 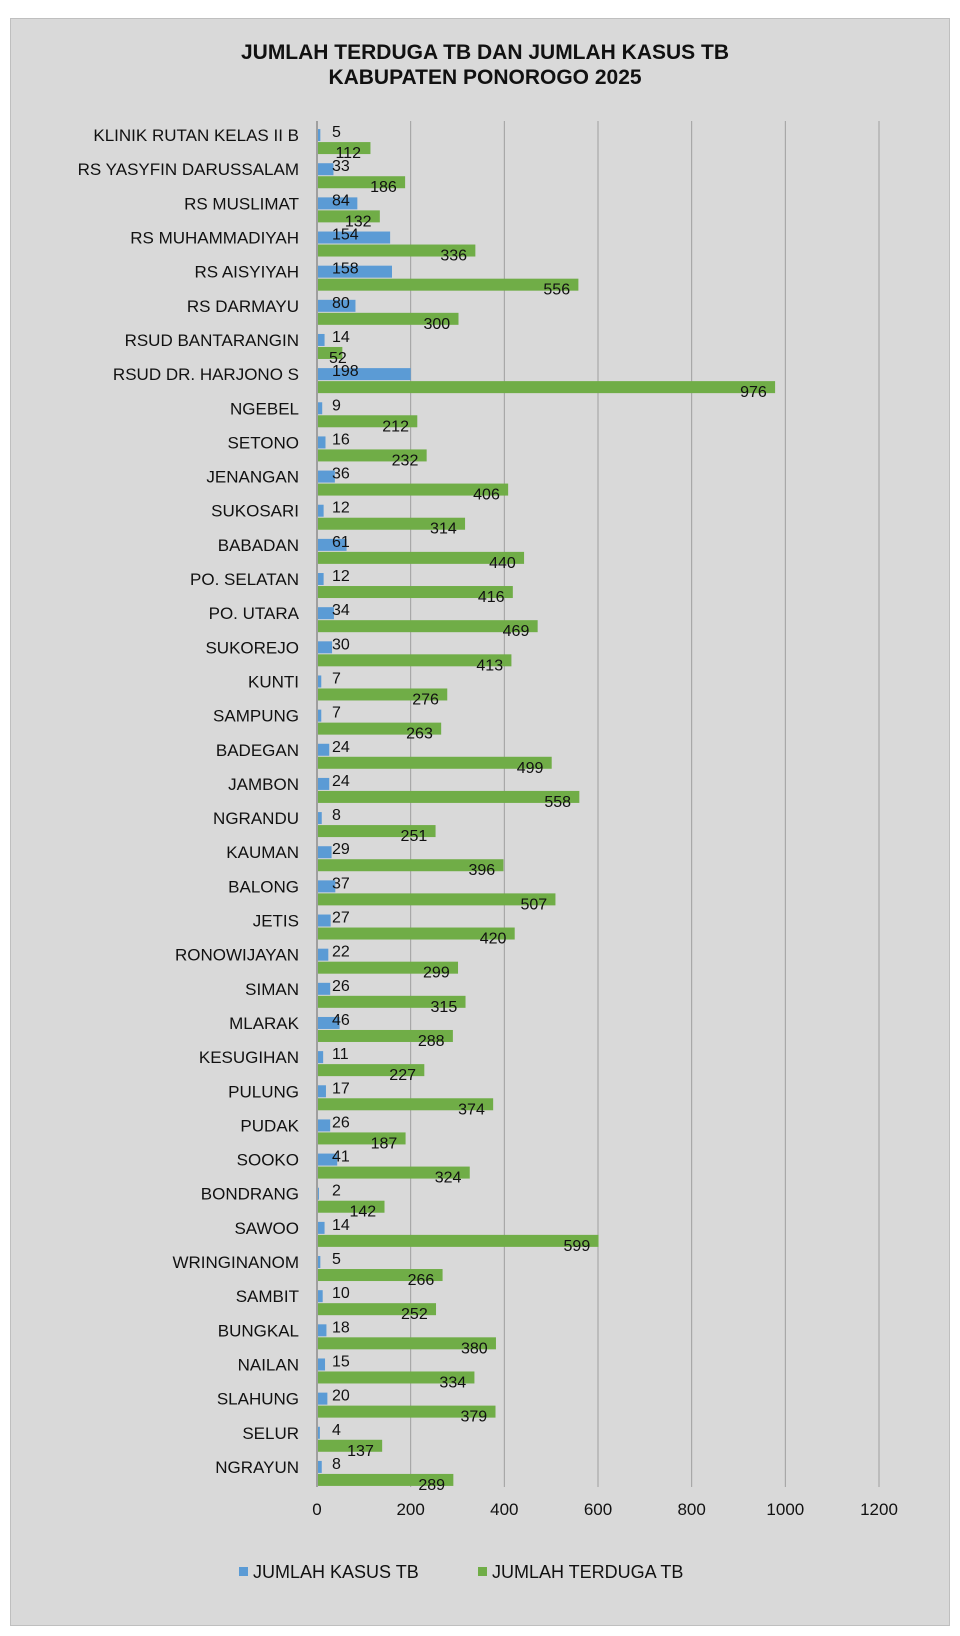 What do you see at coordinates (471, 1109) in the screenshot?
I see `value-label-terduga: 374` at bounding box center [471, 1109].